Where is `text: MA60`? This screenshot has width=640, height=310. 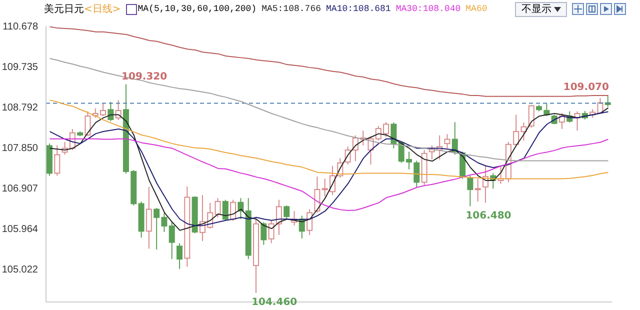 text: MA60 is located at coordinates (477, 9).